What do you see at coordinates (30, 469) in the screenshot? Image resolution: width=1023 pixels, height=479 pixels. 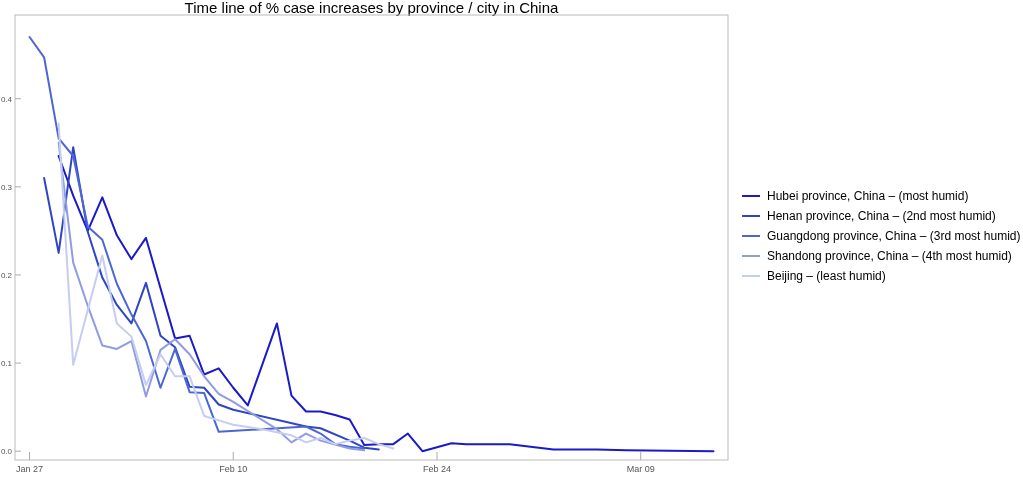 I see `x-tick-label: Jan 27` at bounding box center [30, 469].